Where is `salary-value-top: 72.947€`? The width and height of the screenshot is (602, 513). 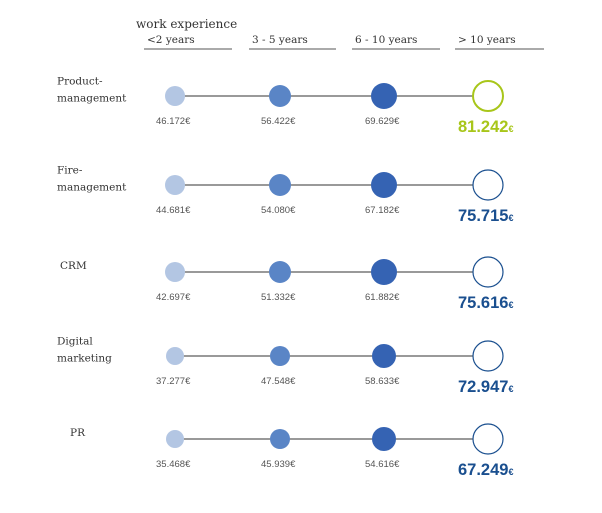
salary-value-top: 72.947€ is located at coordinates (485, 387).